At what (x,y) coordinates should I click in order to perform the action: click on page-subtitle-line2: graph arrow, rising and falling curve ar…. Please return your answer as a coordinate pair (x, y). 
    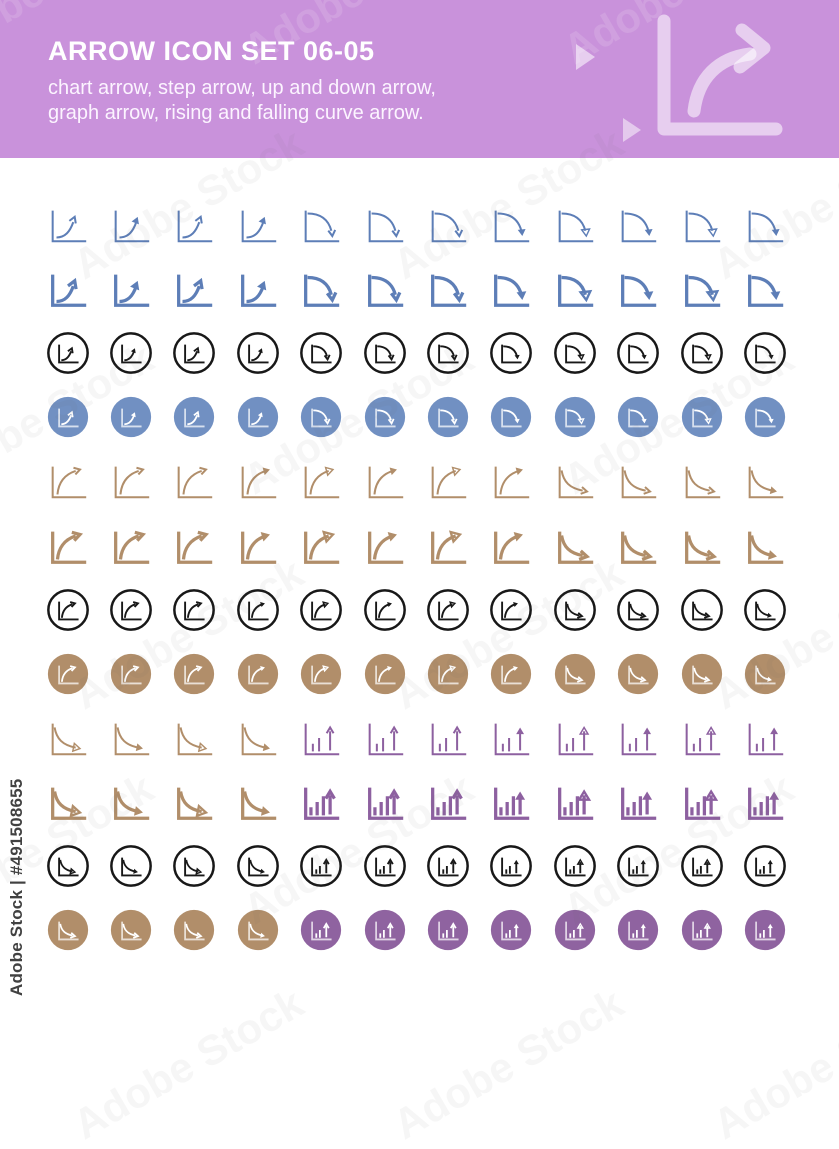
    Looking at the image, I should click on (236, 113).